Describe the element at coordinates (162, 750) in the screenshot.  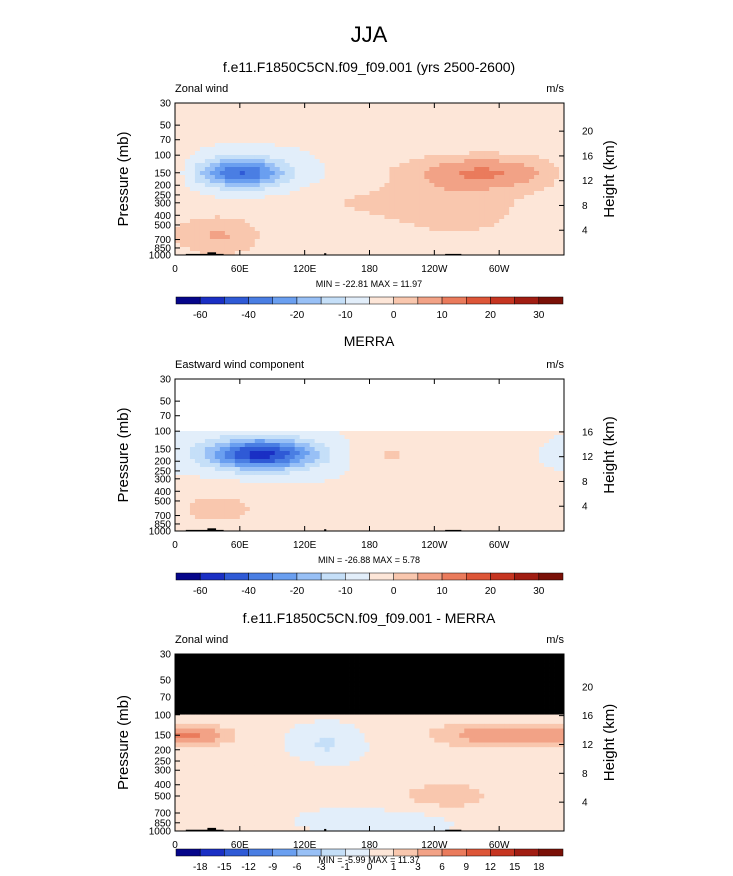
I see `y-tick-label: 200` at that location.